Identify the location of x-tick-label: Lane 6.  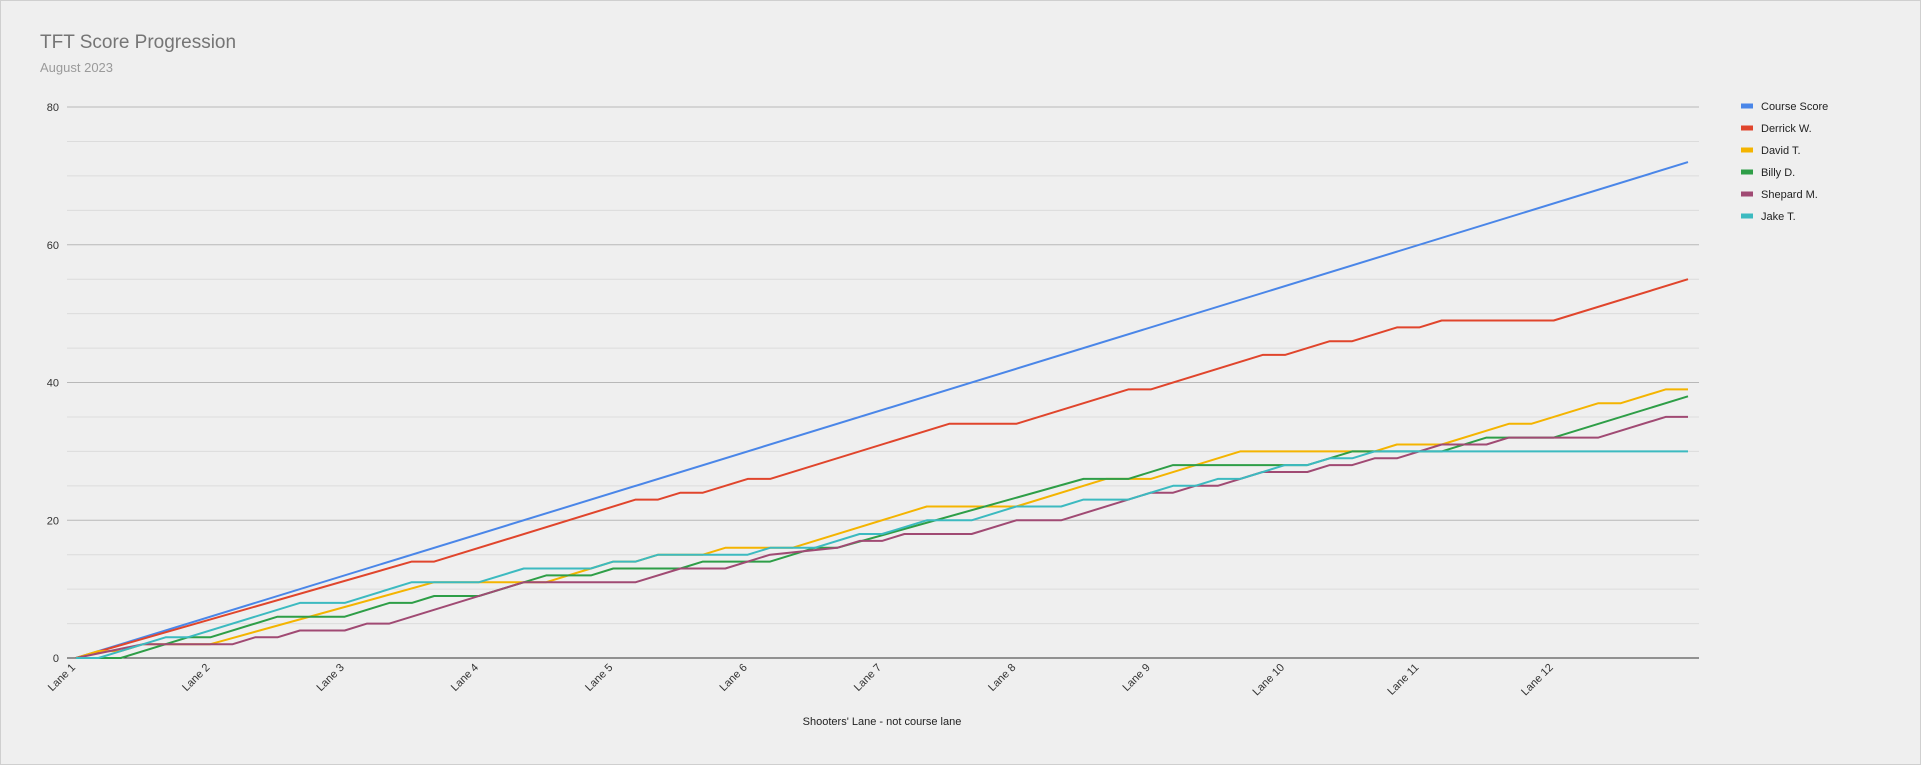
(734, 678).